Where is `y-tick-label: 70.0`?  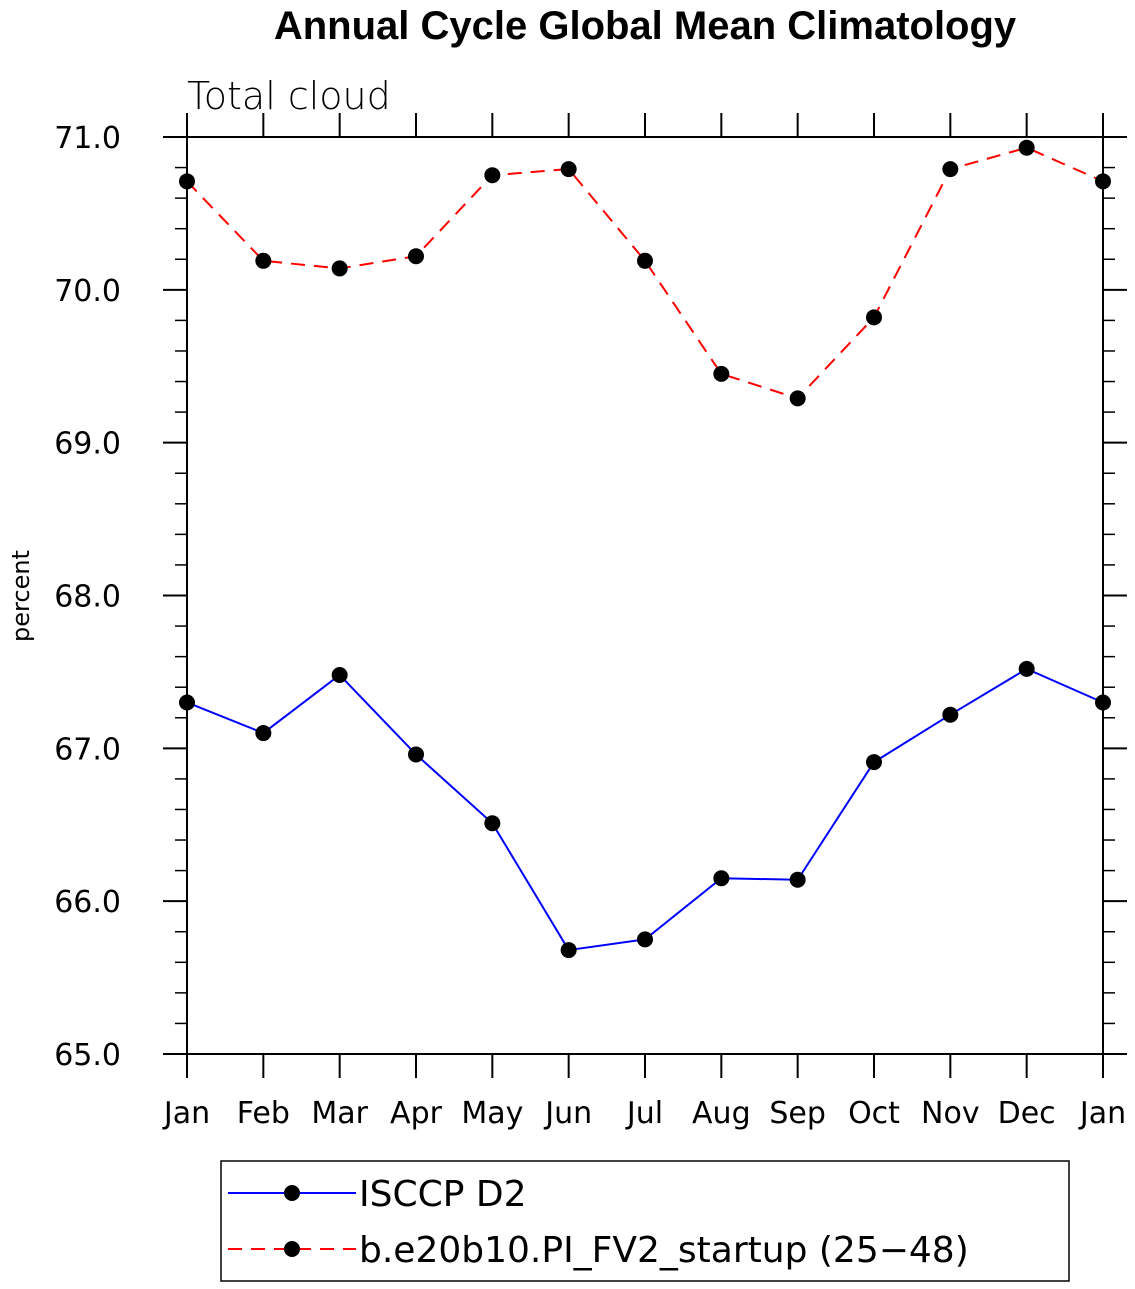 y-tick-label: 70.0 is located at coordinates (87, 291).